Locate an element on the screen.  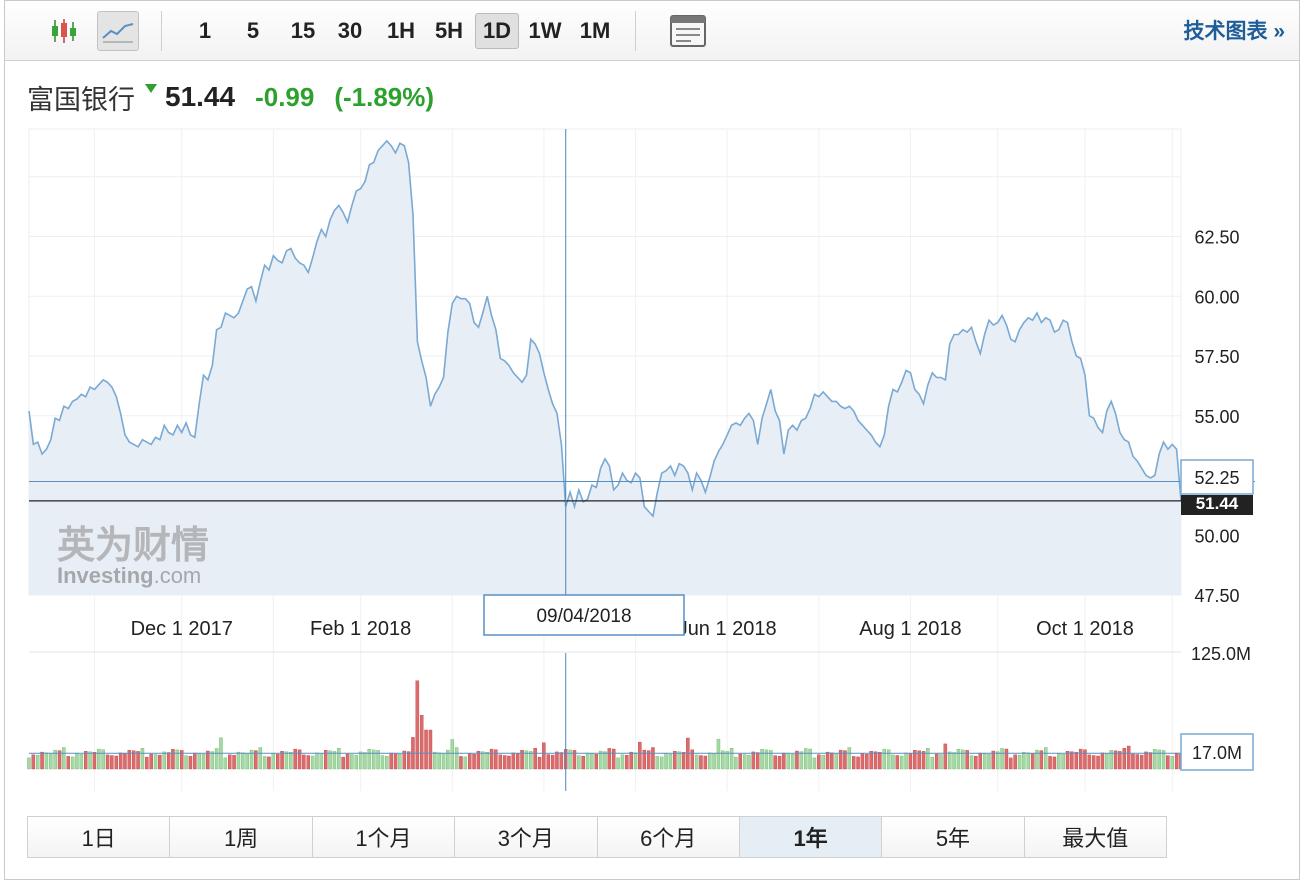
timeframe-1: 1 is located at coordinates (205, 30).